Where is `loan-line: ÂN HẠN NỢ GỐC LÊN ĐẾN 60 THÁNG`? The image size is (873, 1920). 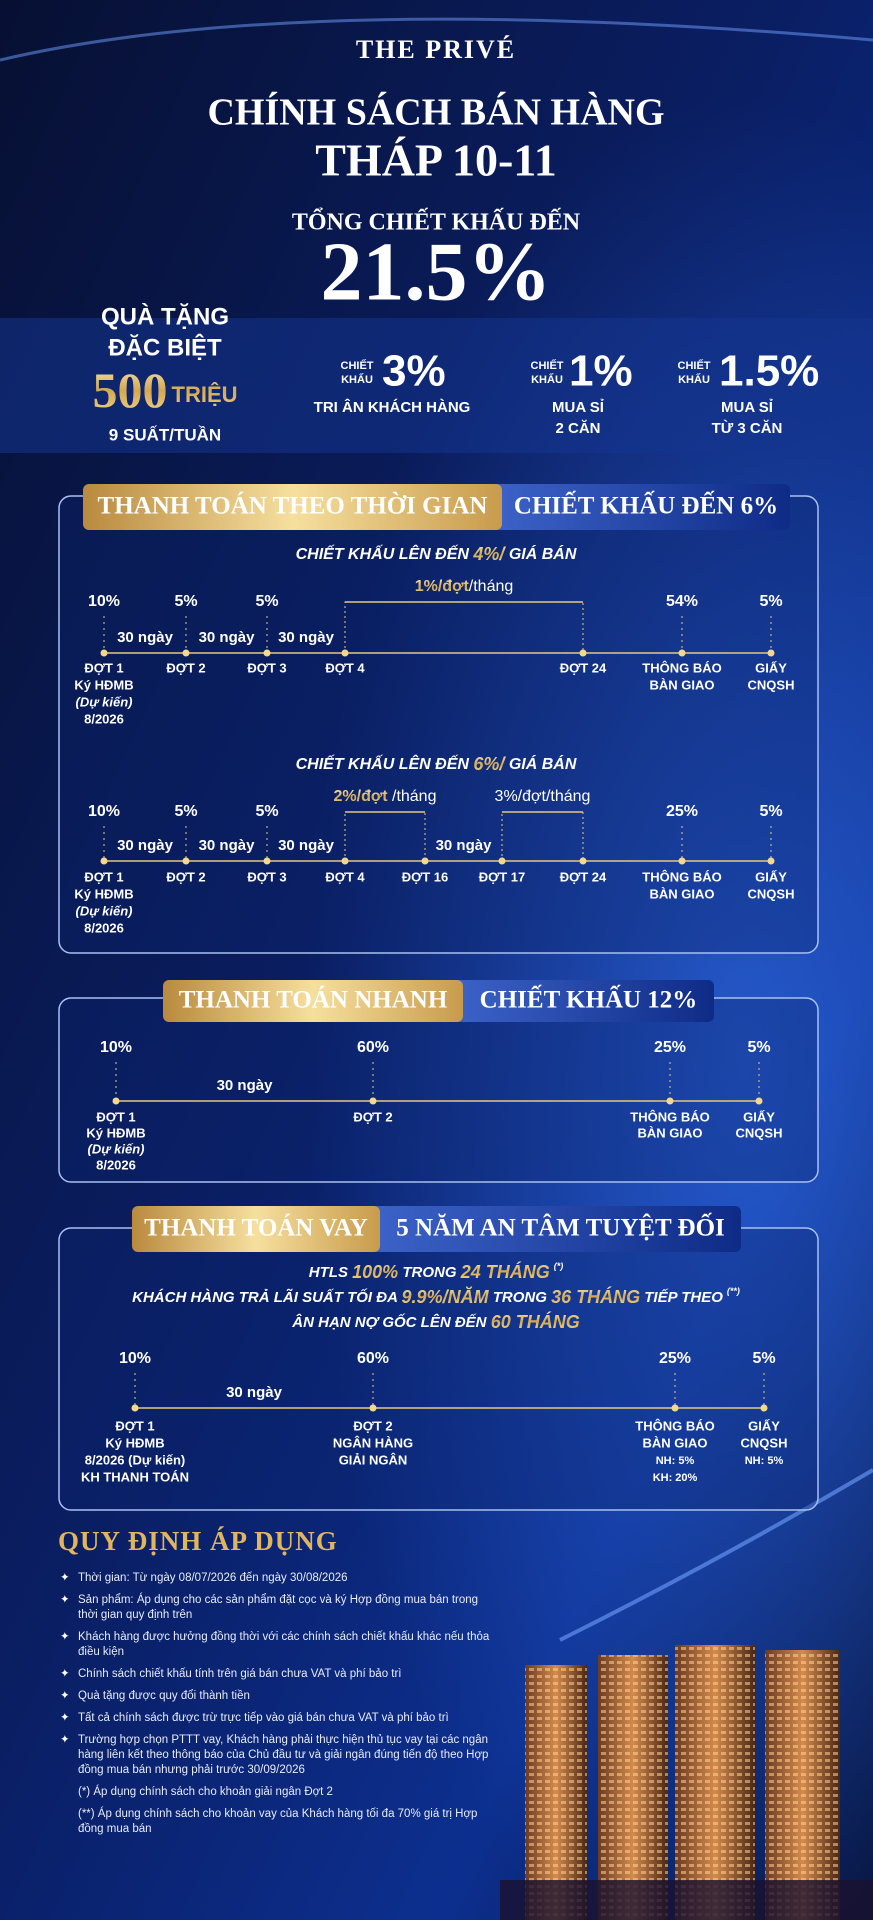
loan-line: ÂN HẠN NỢ GỐC LÊN ĐẾN 60 THÁNG is located at coordinates (435, 1321).